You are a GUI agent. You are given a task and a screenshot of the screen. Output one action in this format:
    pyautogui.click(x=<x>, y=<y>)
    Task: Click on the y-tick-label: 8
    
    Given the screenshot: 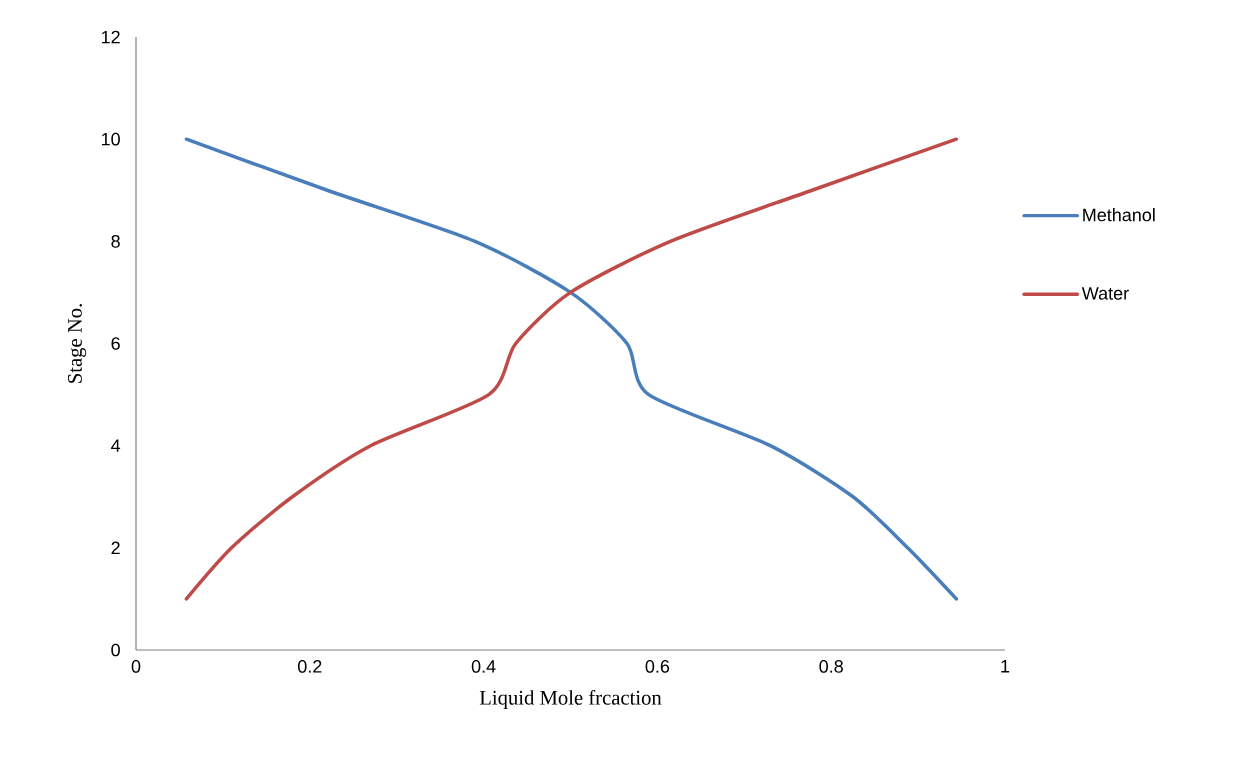 What is the action you would take?
    pyautogui.click(x=115, y=241)
    